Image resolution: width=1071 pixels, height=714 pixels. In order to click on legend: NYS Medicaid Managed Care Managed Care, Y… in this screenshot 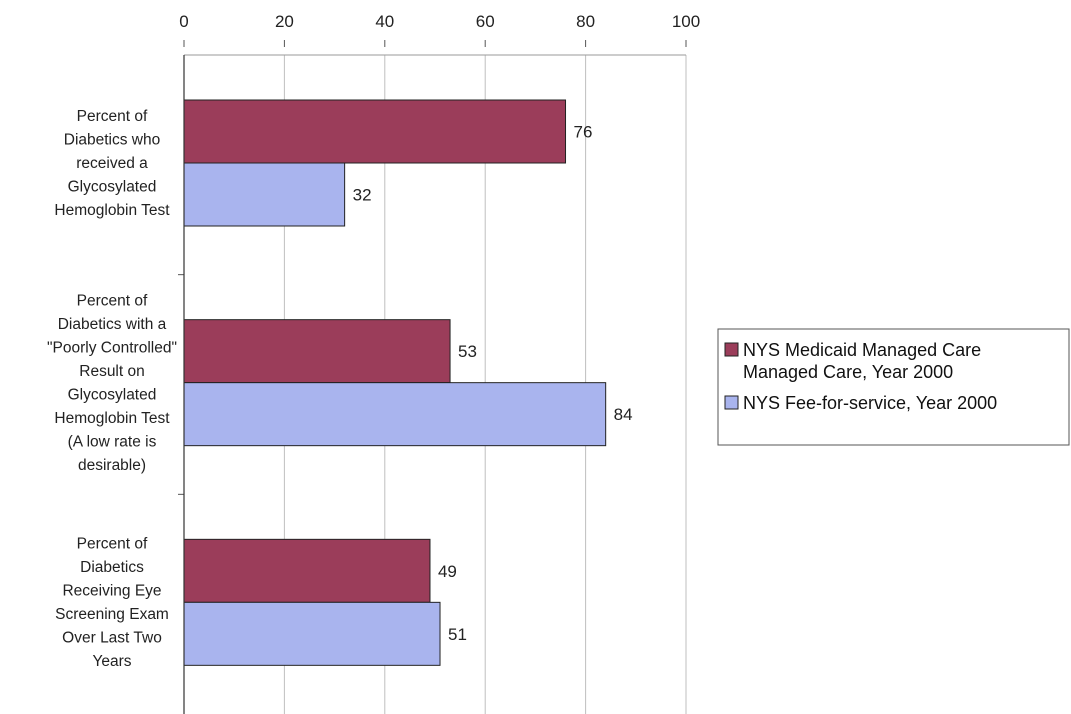, I will do `click(893, 387)`.